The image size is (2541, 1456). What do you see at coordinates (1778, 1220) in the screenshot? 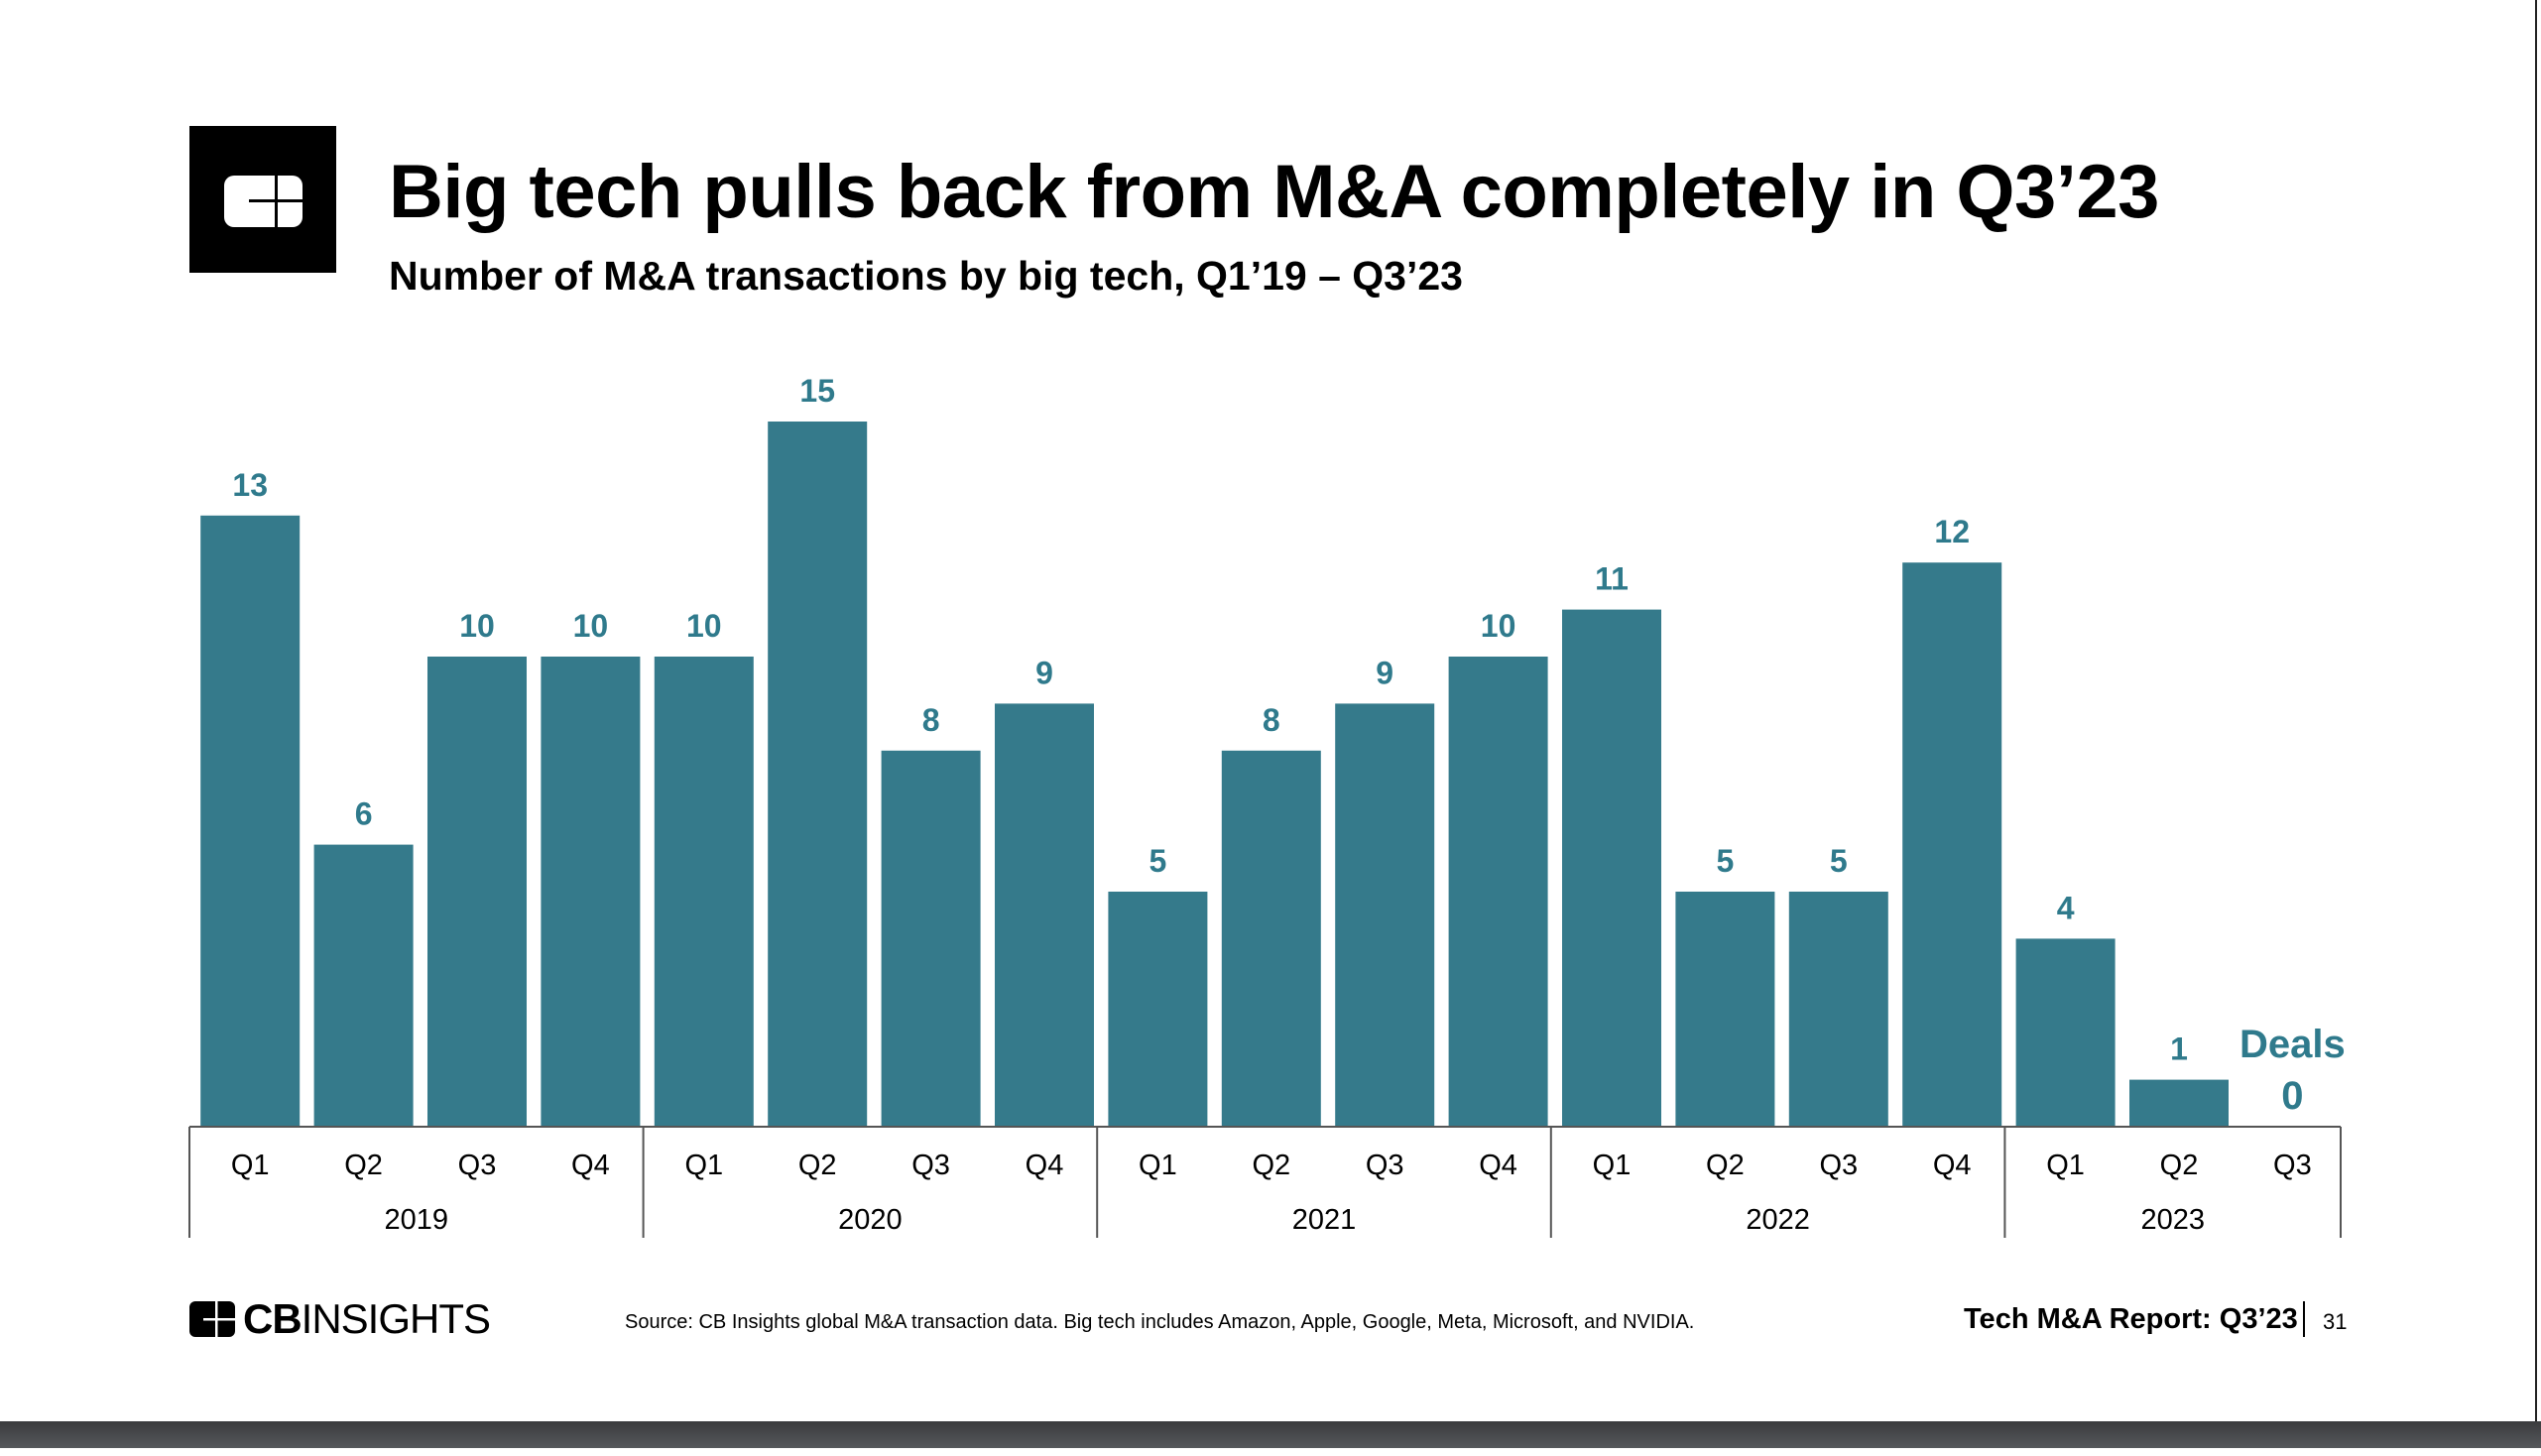
I see `year-label: 2022` at bounding box center [1778, 1220].